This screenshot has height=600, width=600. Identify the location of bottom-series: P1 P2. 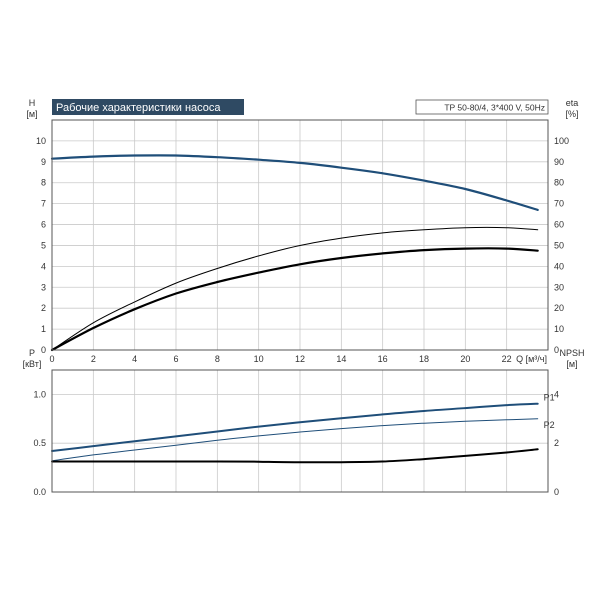
(303, 428).